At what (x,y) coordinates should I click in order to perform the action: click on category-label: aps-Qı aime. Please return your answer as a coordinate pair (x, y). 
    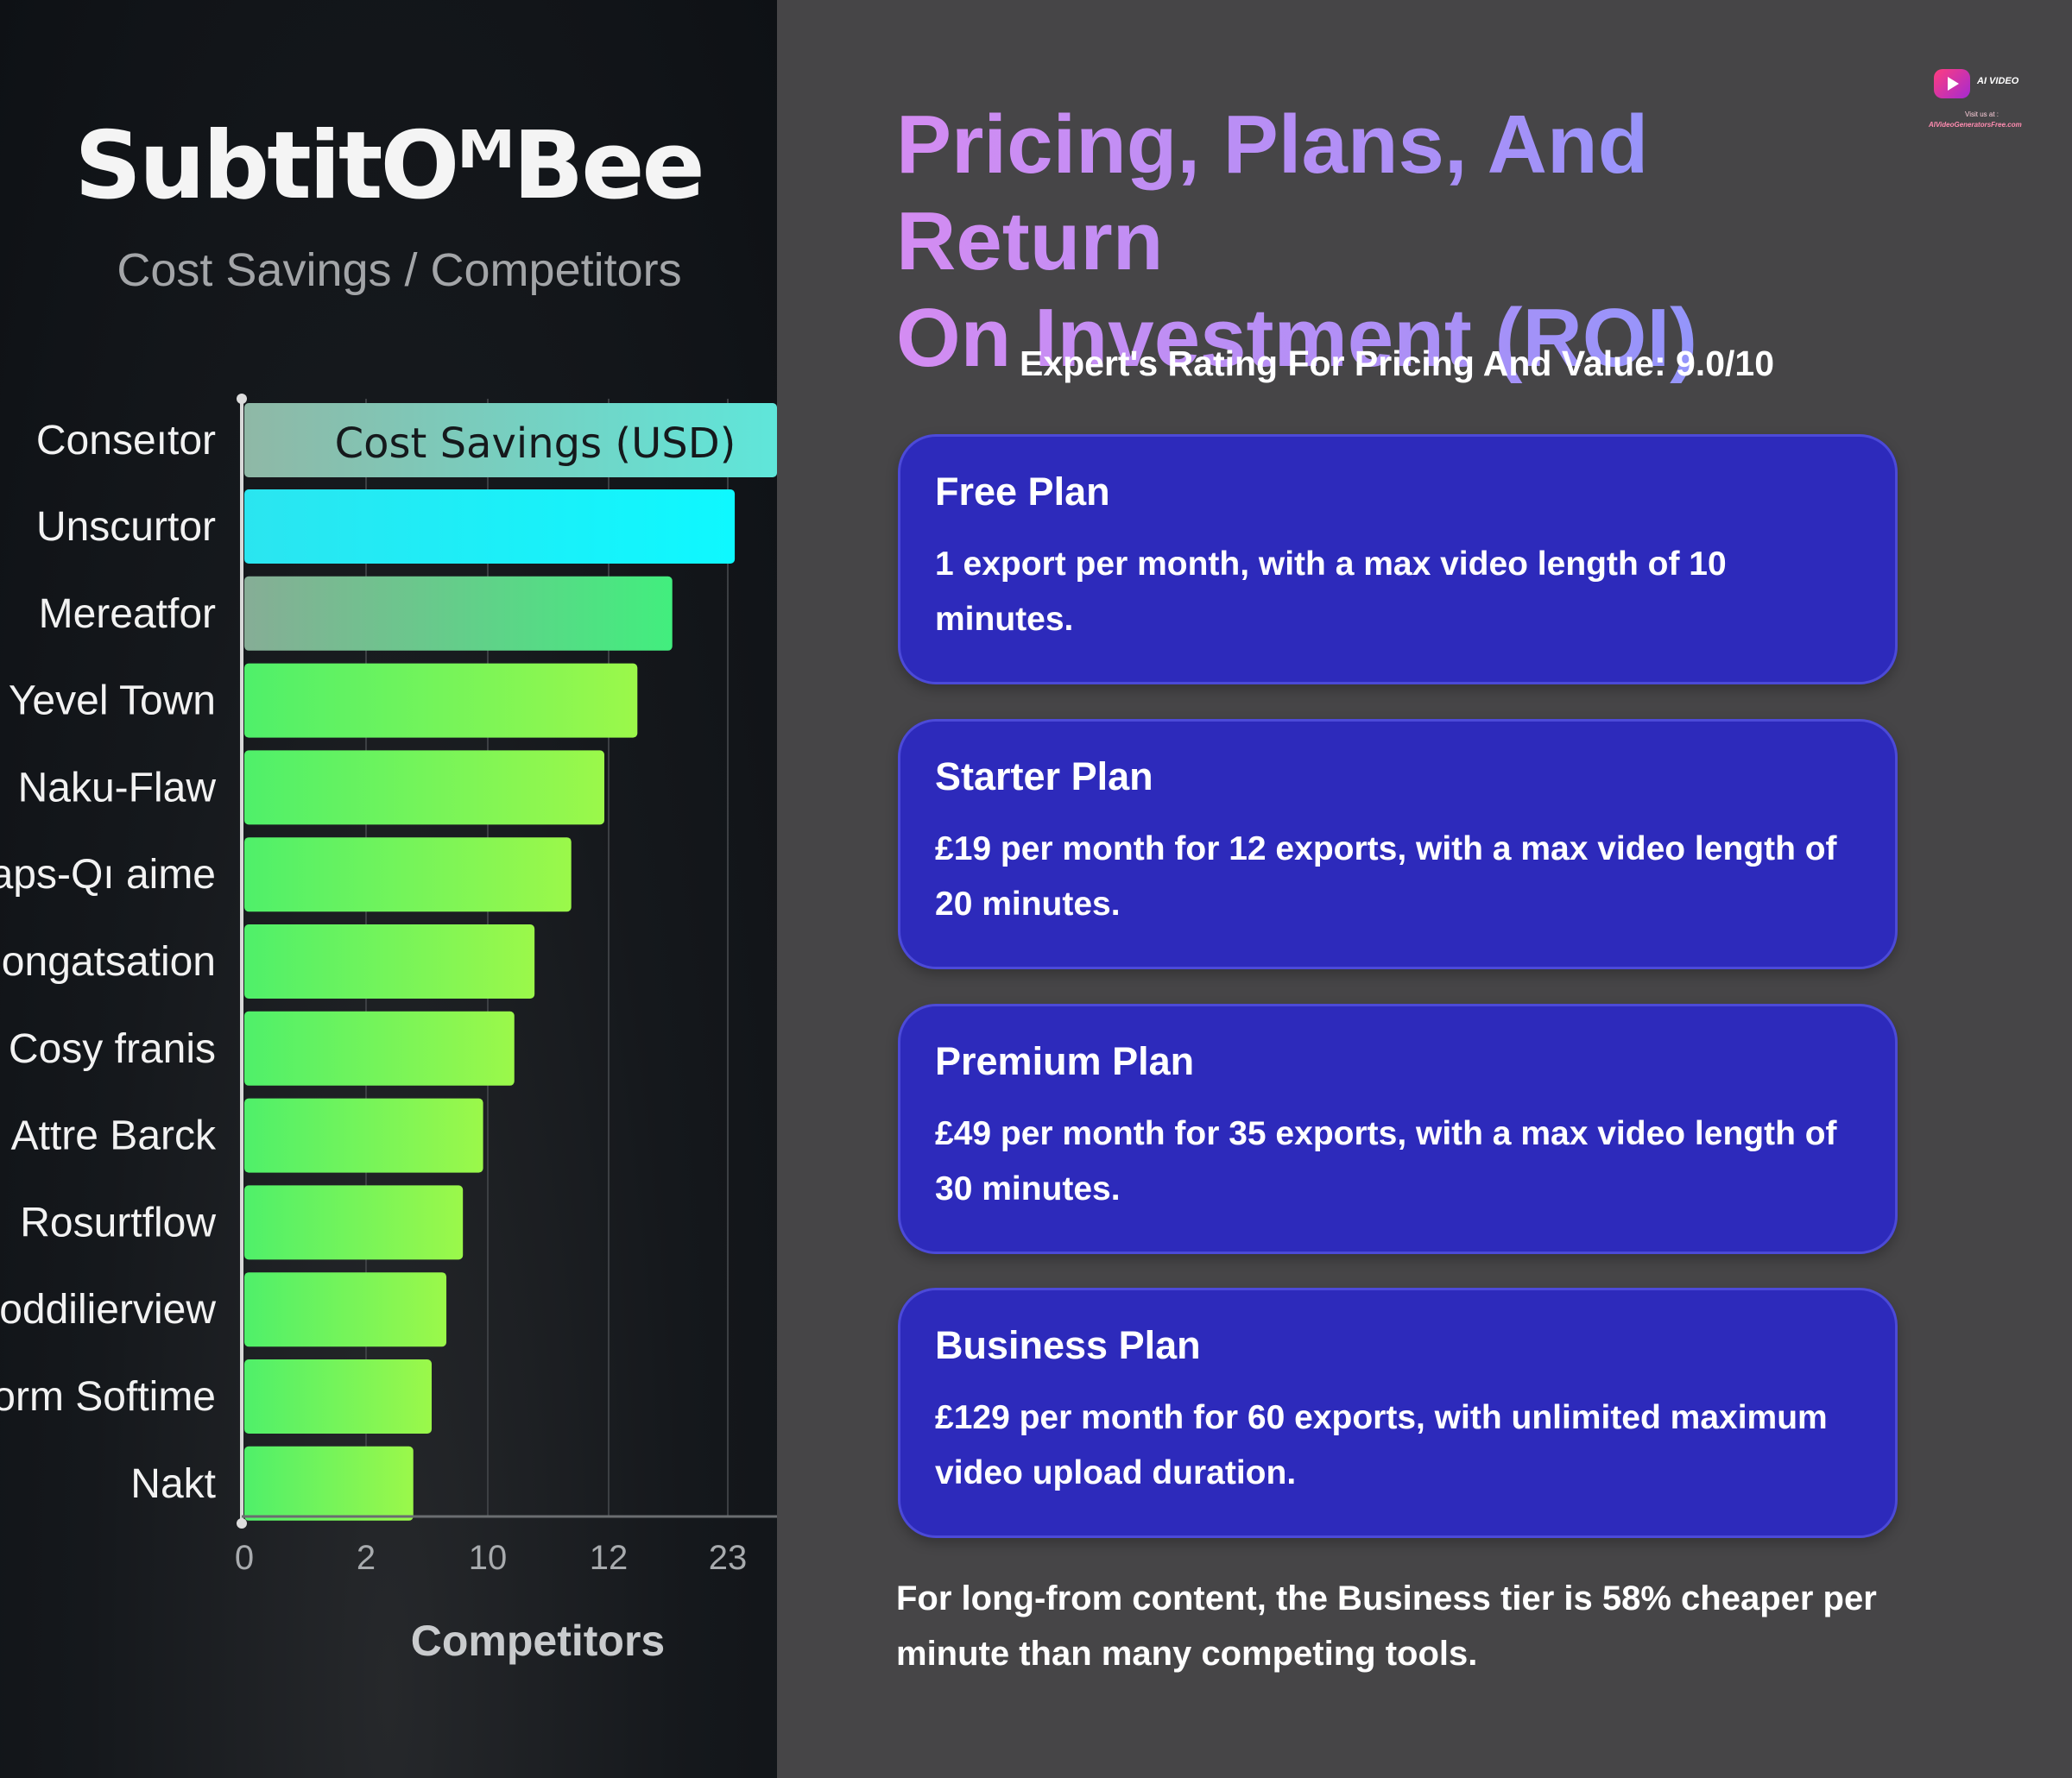
    Looking at the image, I should click on (108, 875).